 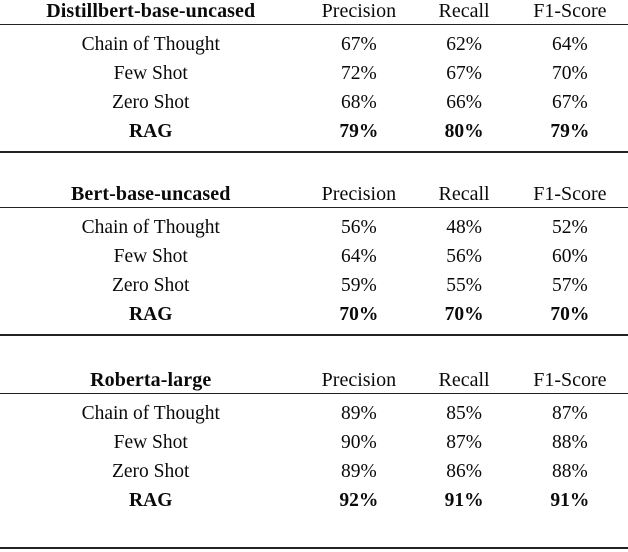 I want to click on precision-cell: 64%, so click(x=359, y=256).